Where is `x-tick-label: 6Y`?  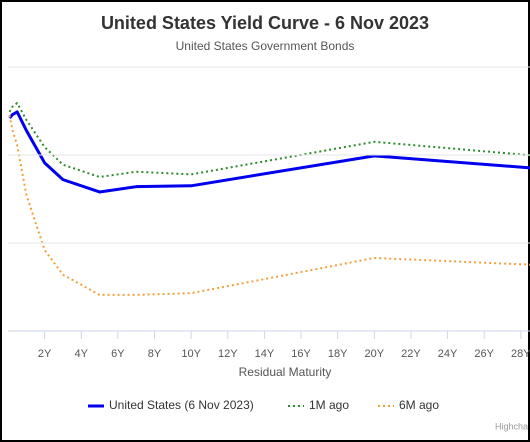 x-tick-label: 6Y is located at coordinates (118, 354).